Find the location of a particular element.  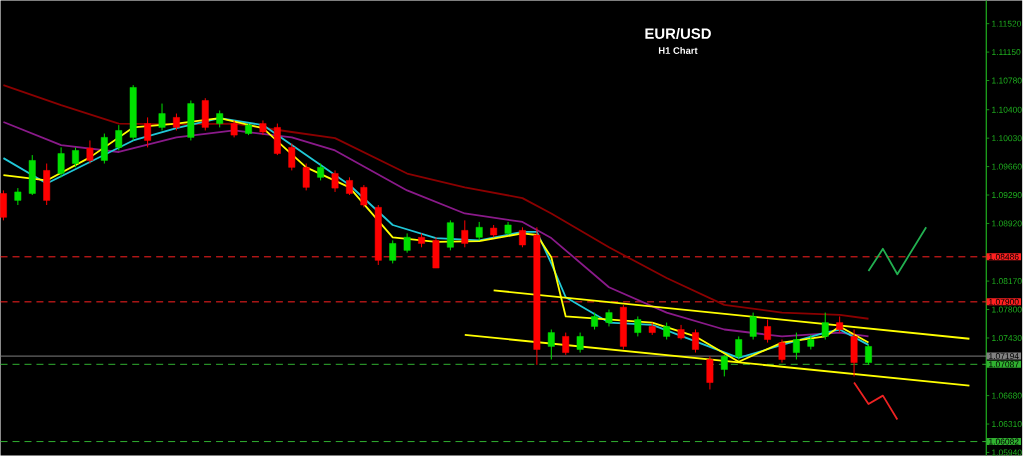

y-tick-label: 1.09290 is located at coordinates (1007, 195).